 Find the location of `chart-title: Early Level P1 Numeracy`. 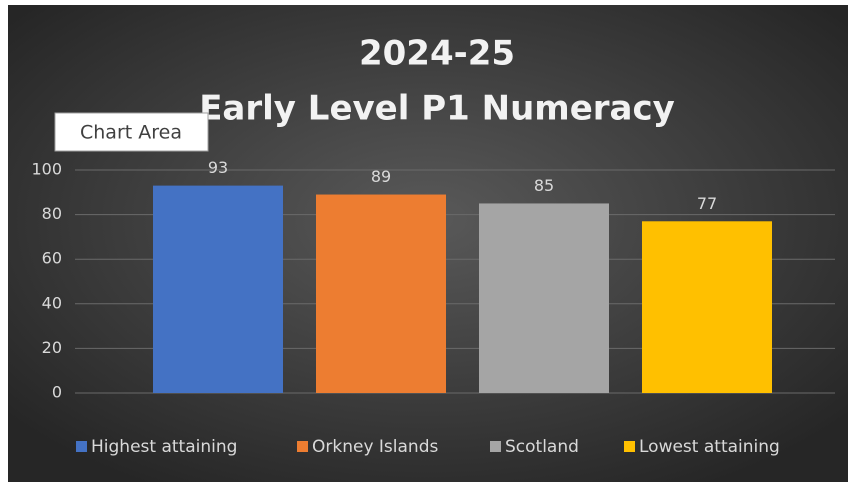

chart-title: Early Level P1 Numeracy is located at coordinates (437, 109).